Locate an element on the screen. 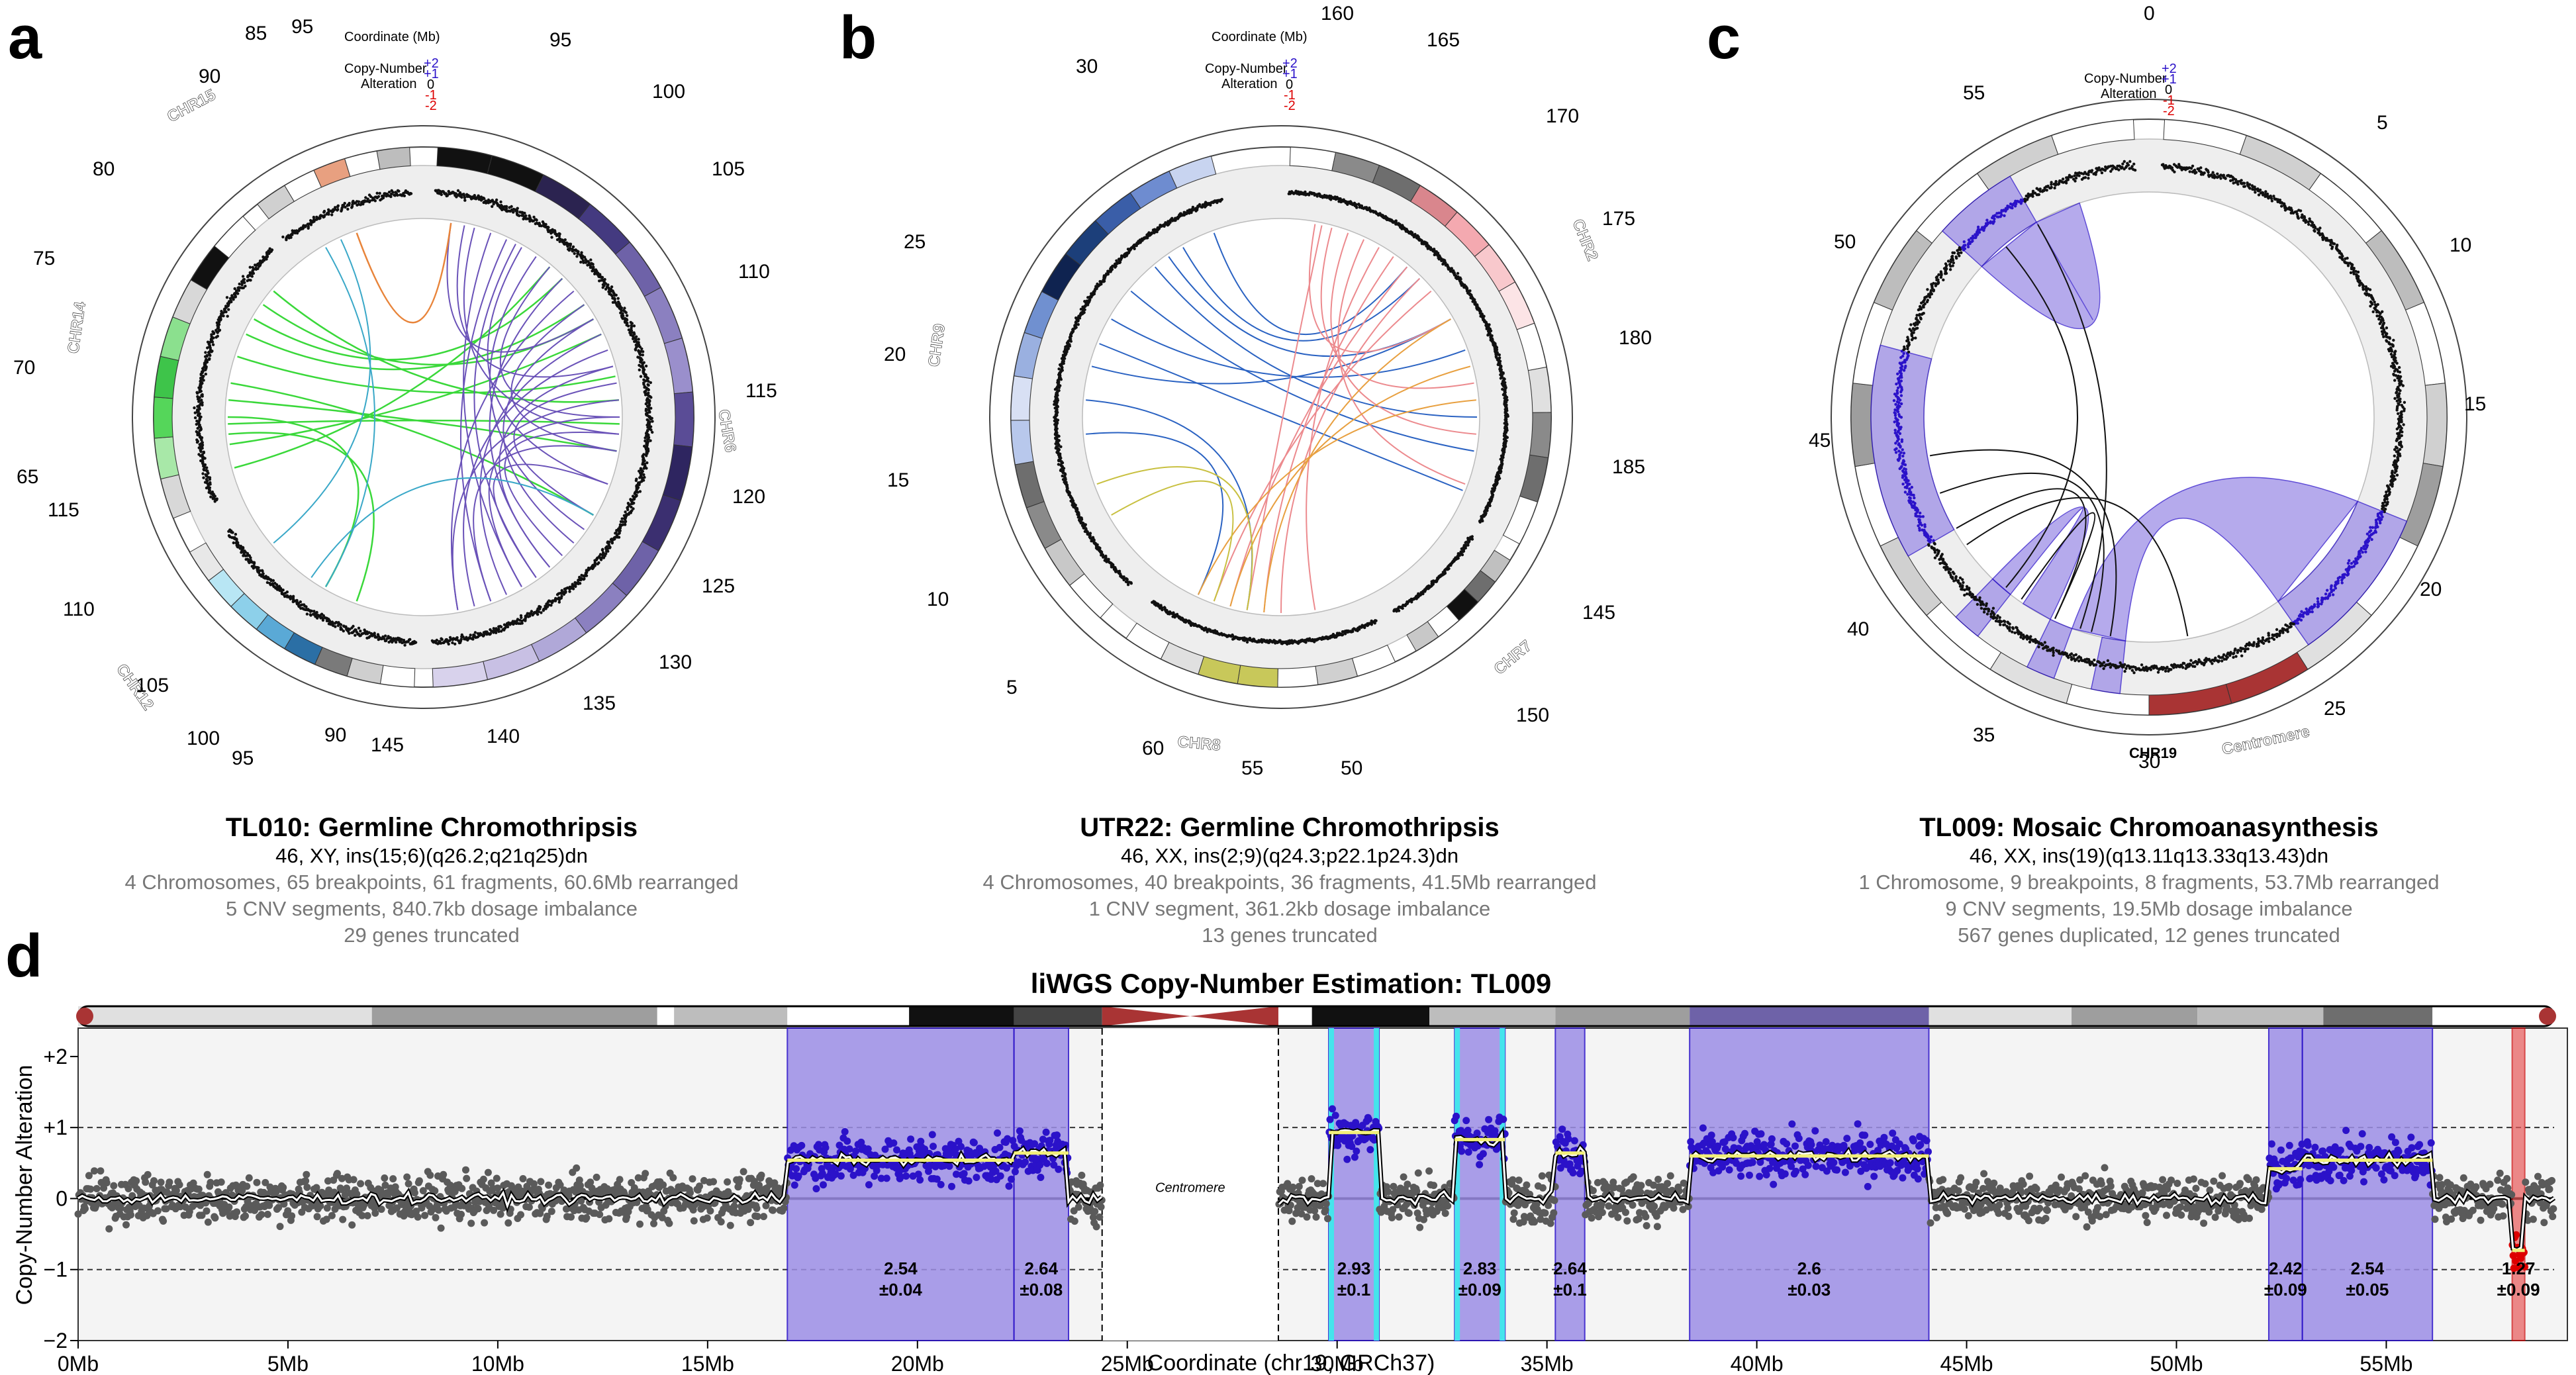 This screenshot has width=2576, height=1375. tick-b-165: 165 is located at coordinates (1443, 40).